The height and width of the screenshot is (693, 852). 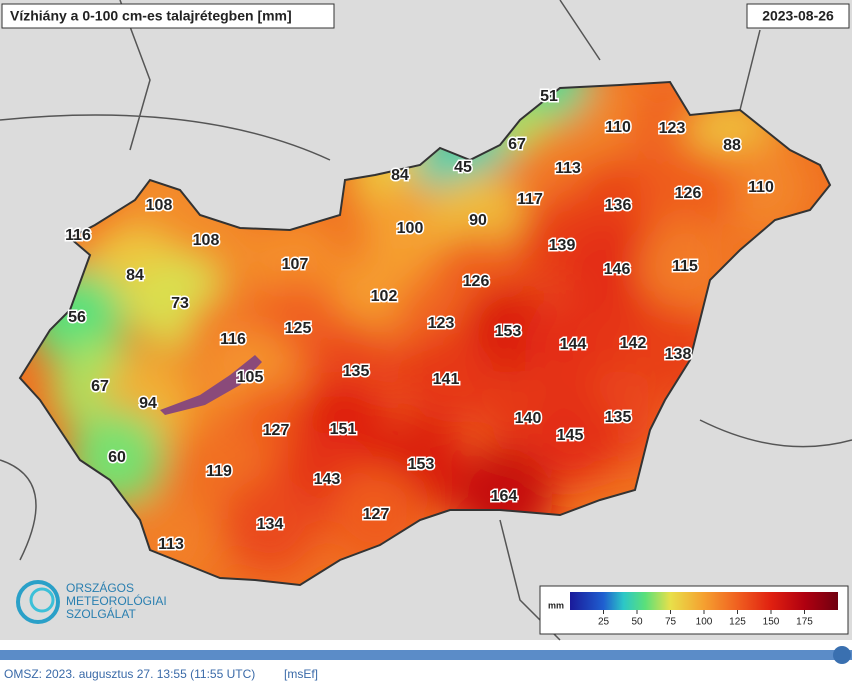 I want to click on legend: mm 25 50 75 100 125 150 175, so click(x=694, y=610).